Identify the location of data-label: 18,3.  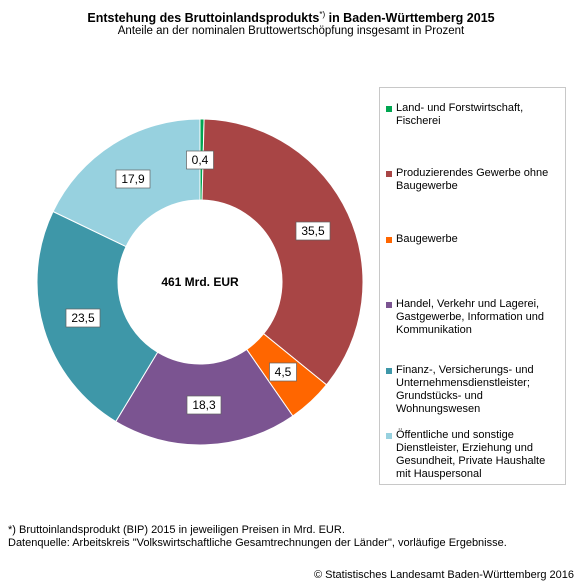
(204, 405).